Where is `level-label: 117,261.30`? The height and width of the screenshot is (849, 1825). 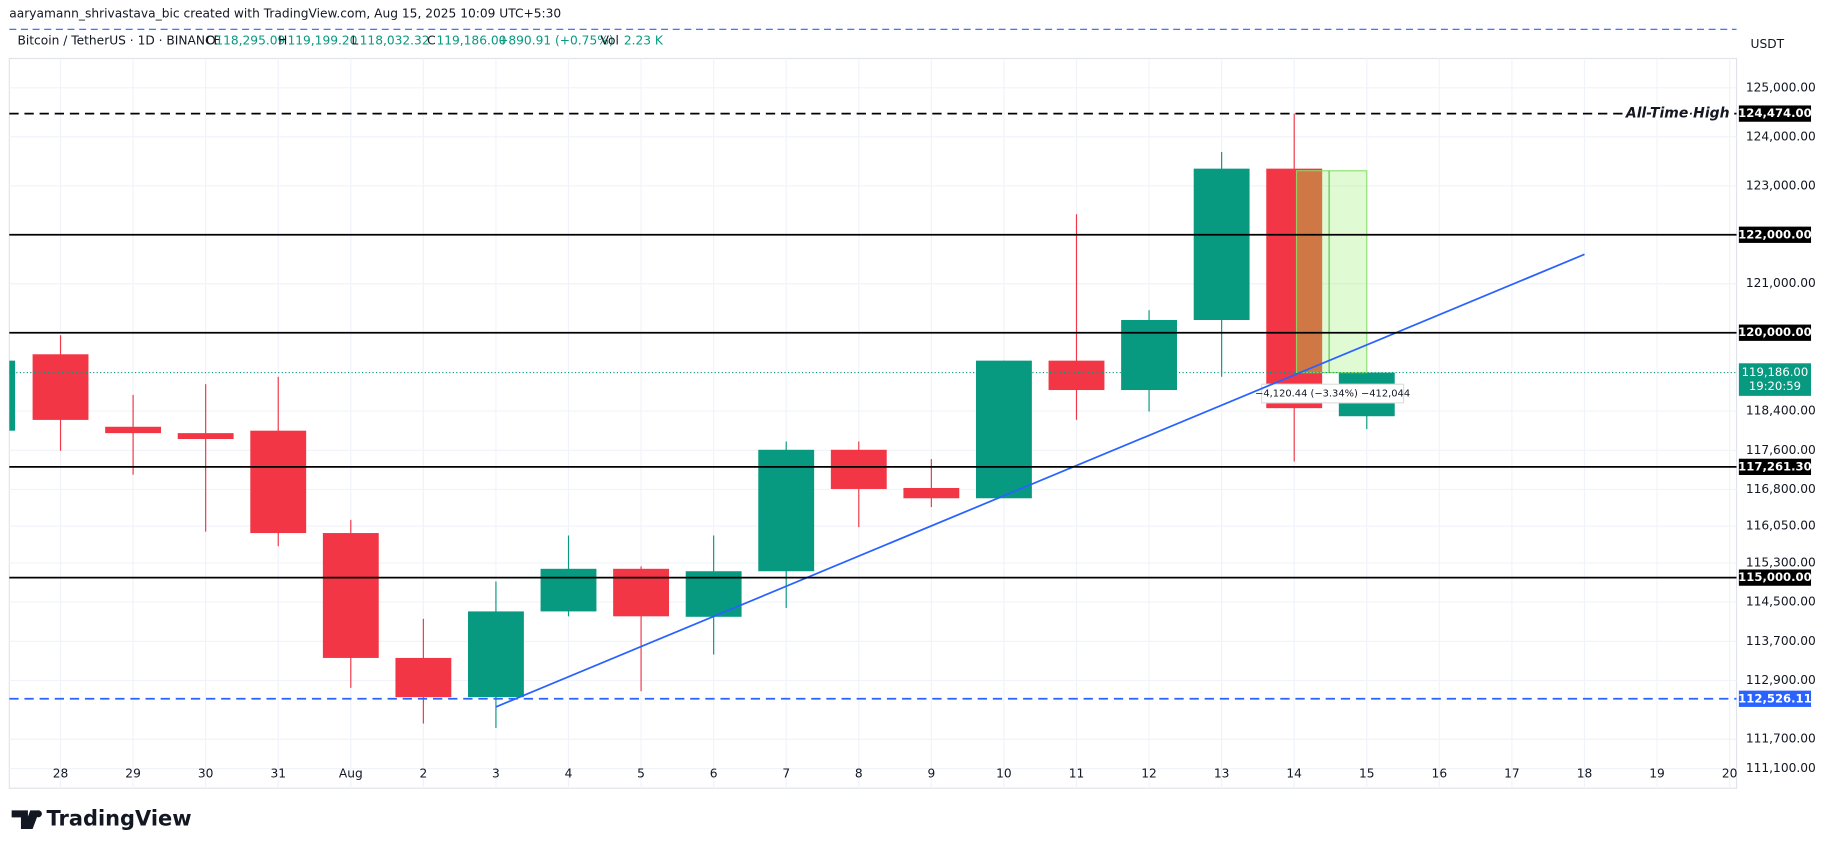 level-label: 117,261.30 is located at coordinates (1775, 466).